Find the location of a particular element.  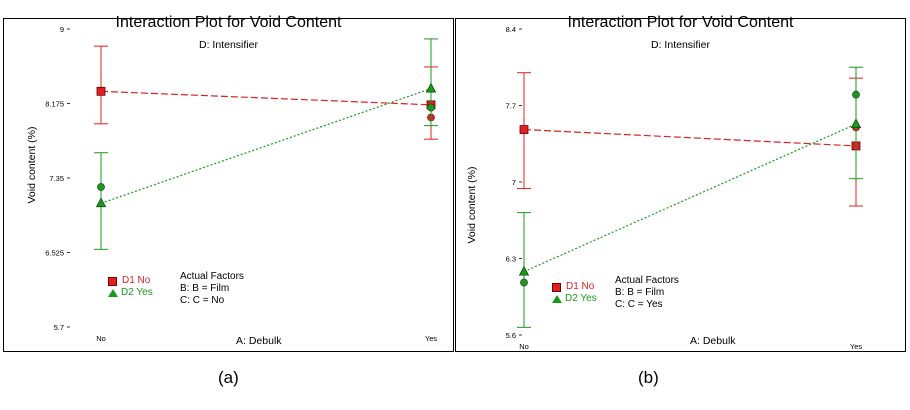

y-tick-label: 5.6 is located at coordinates (511, 335).